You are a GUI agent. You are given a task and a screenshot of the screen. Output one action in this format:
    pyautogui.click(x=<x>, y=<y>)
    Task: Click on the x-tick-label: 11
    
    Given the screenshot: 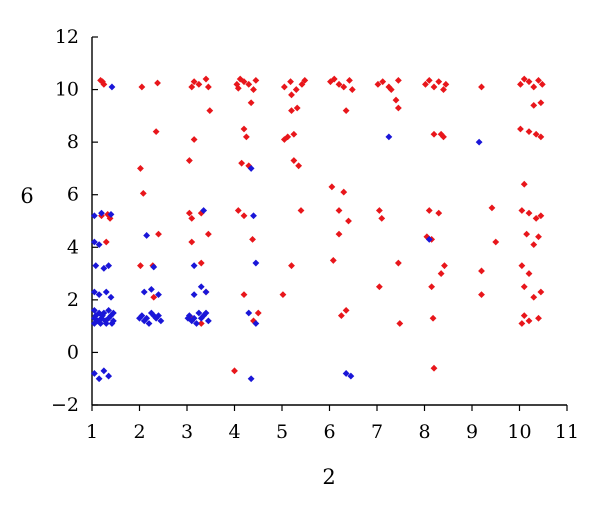 What is the action you would take?
    pyautogui.click(x=567, y=432)
    